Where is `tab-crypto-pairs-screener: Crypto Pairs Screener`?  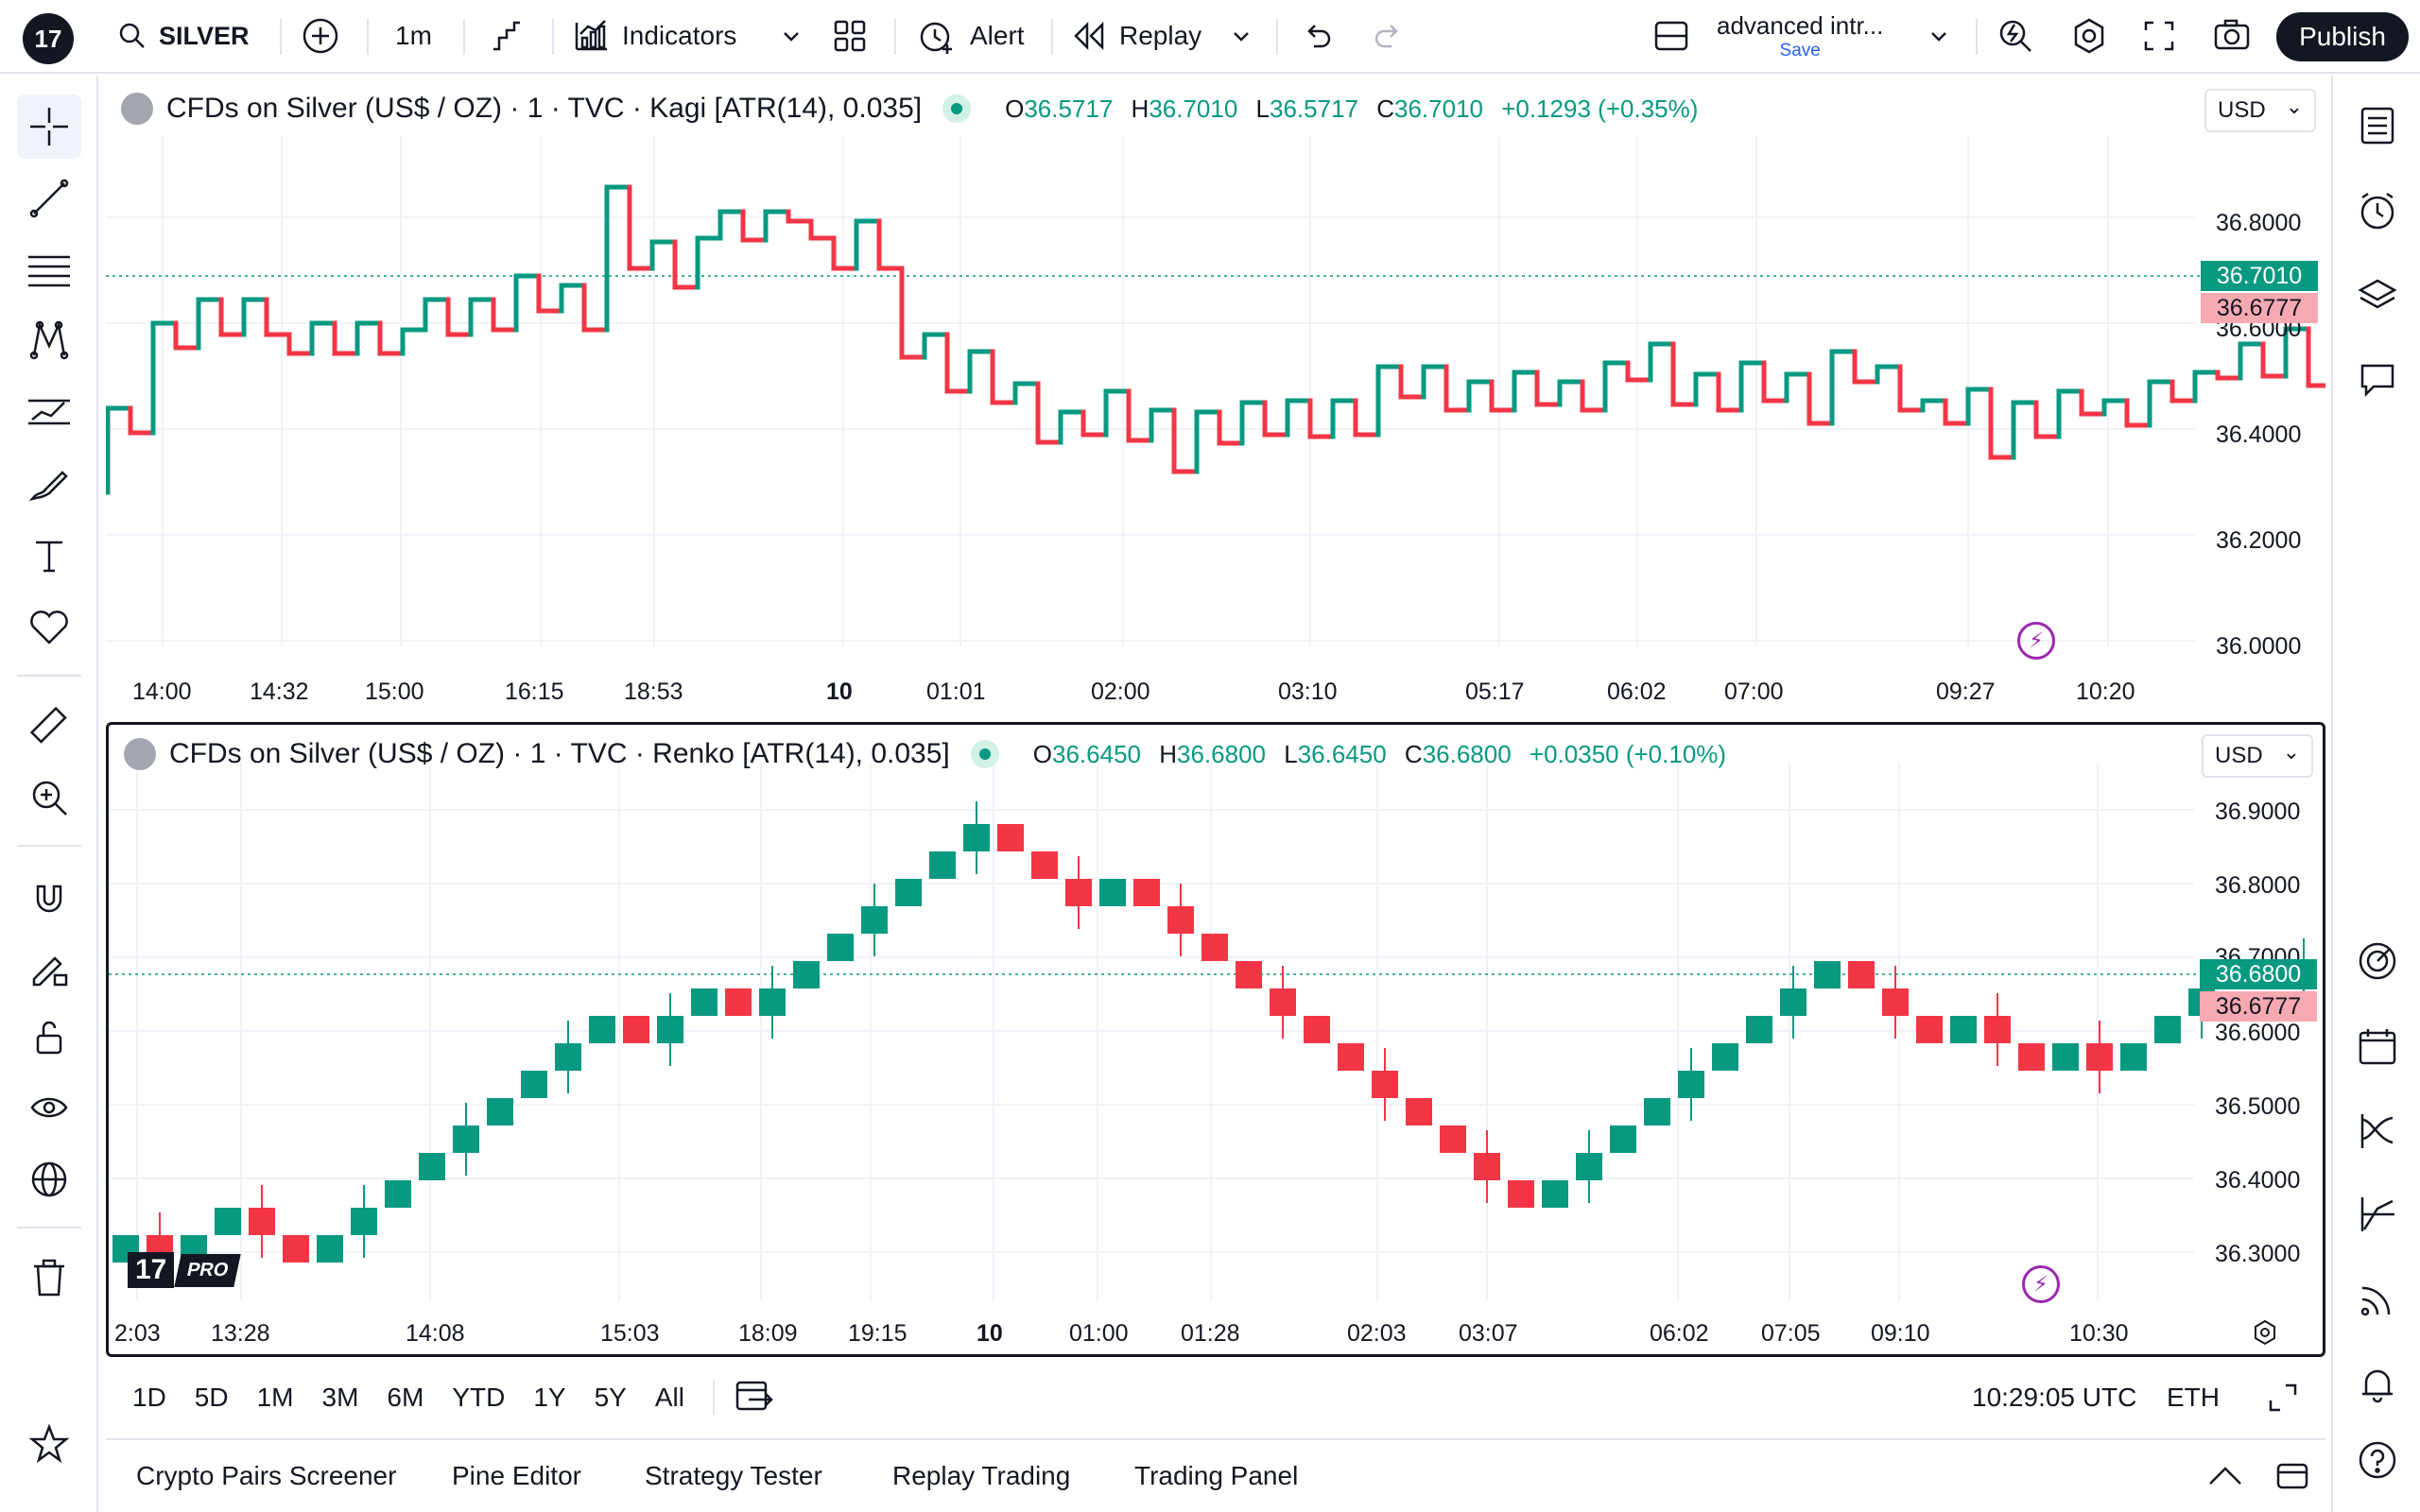
tab-crypto-pairs-screener: Crypto Pairs Screener is located at coordinates (266, 1475).